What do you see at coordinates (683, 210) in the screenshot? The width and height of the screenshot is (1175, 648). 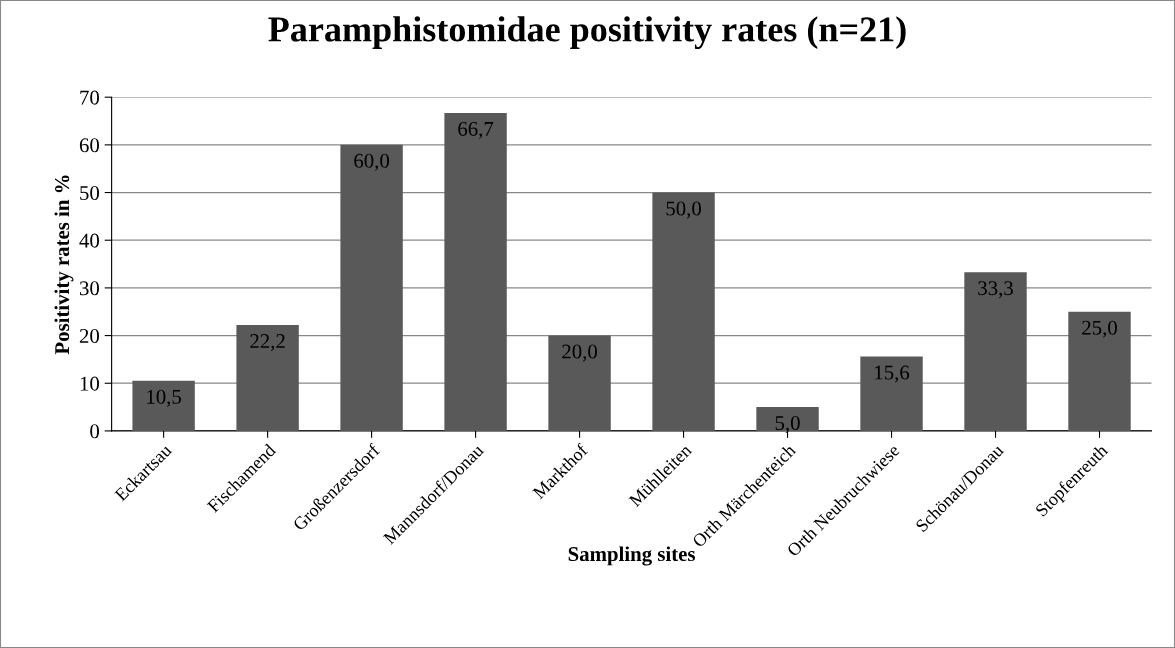 I see `data-label: 50,0` at bounding box center [683, 210].